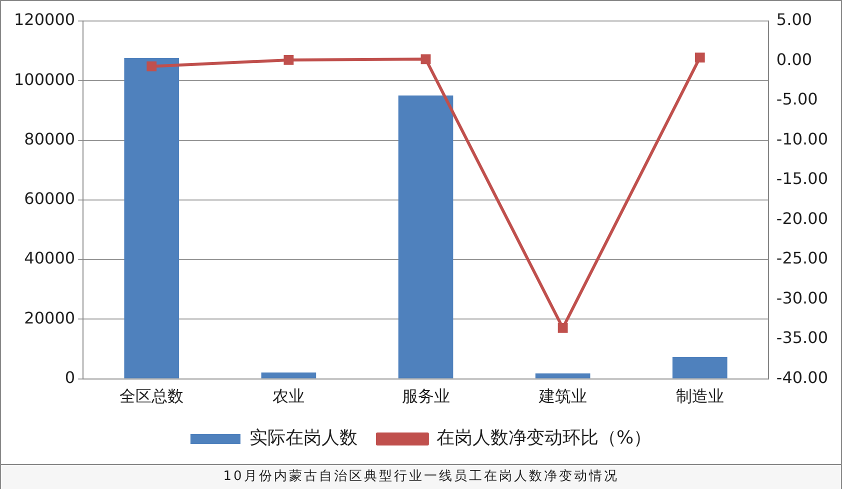  What do you see at coordinates (152, 396) in the screenshot?
I see `x-tick-label: 全区总数` at bounding box center [152, 396].